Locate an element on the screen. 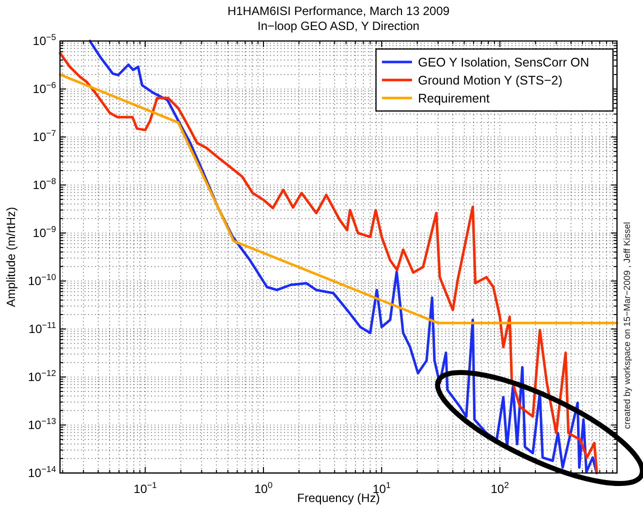 Image resolution: width=643 pixels, height=508 pixels. legend-label: Ground Motion Y (STS−2) is located at coordinates (490, 81).